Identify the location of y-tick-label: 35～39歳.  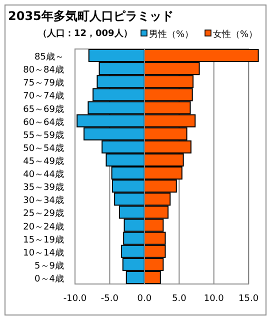
(43, 188).